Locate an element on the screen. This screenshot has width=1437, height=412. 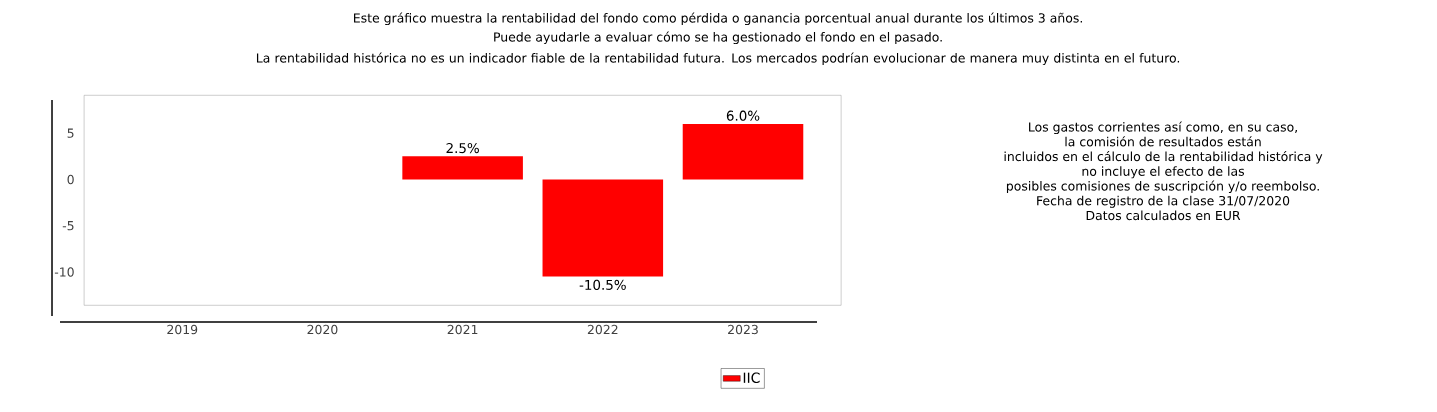
chart-title: Este gráfico muestra la rentabilidad del fondo como pérdida o ganancia porcentual anual durante los últimos 3 años. is located at coordinates (718, 19).